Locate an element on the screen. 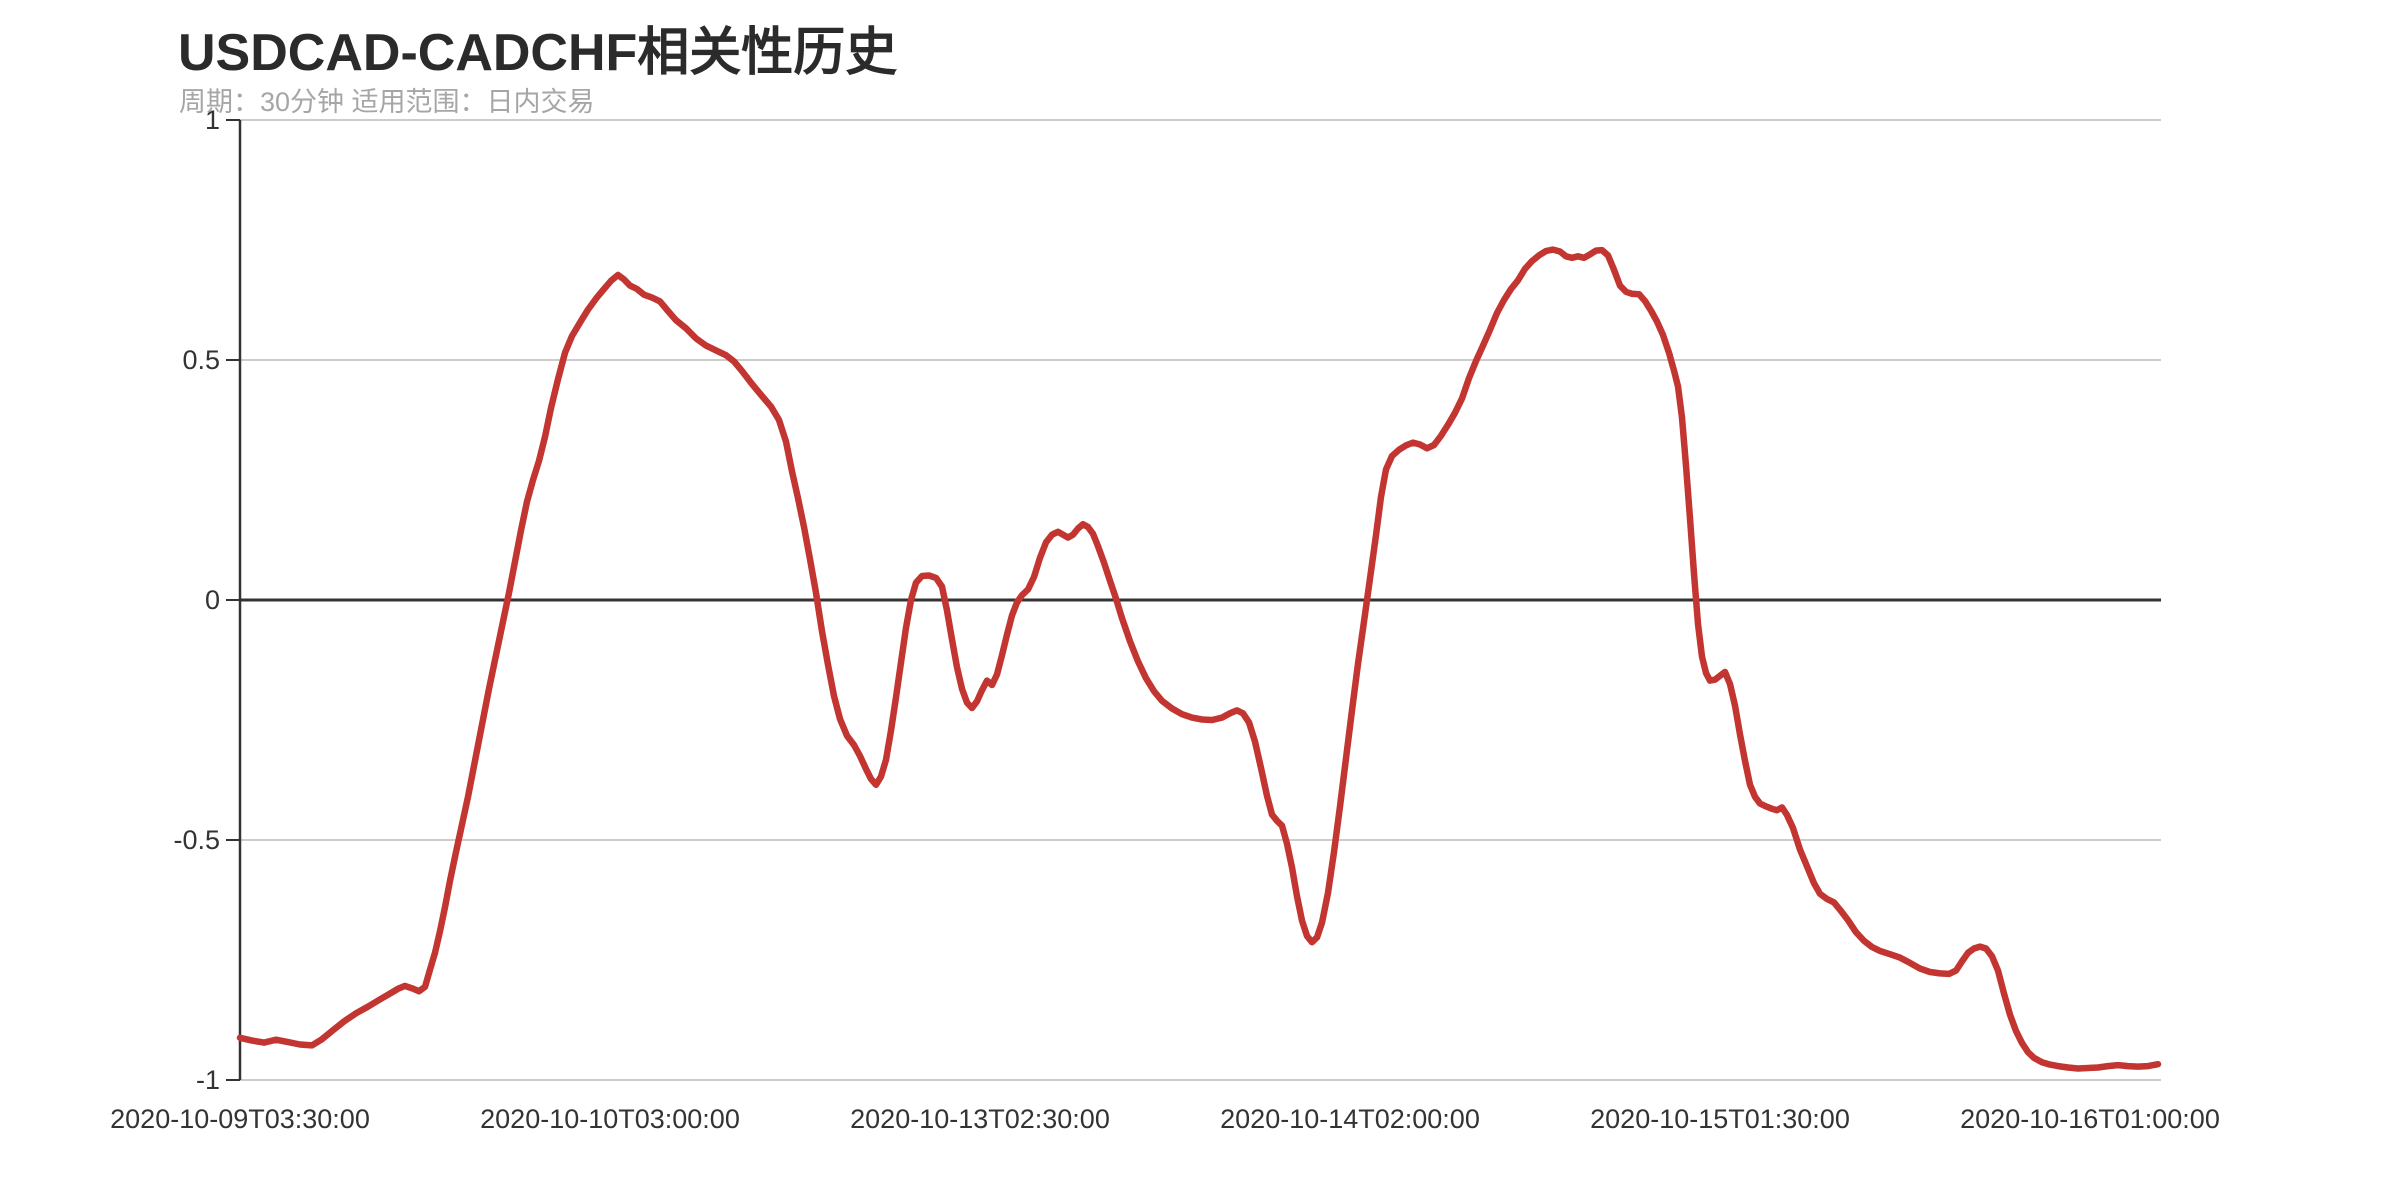  y-axis-label: -0.5 is located at coordinates (196, 840).